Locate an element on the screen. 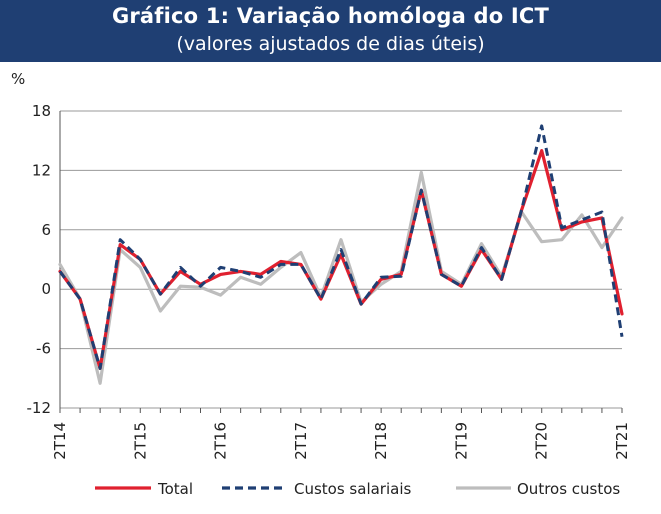  y-tick-label: 6 is located at coordinates (46, 230).